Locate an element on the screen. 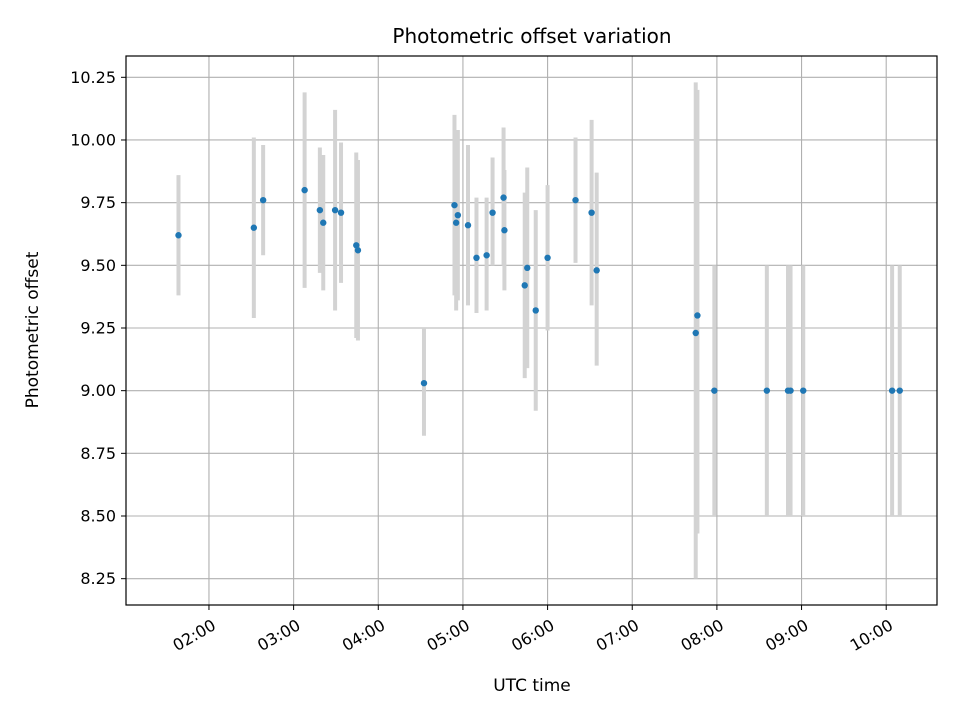  y-tick-label: 9.25 is located at coordinates (98, 327).